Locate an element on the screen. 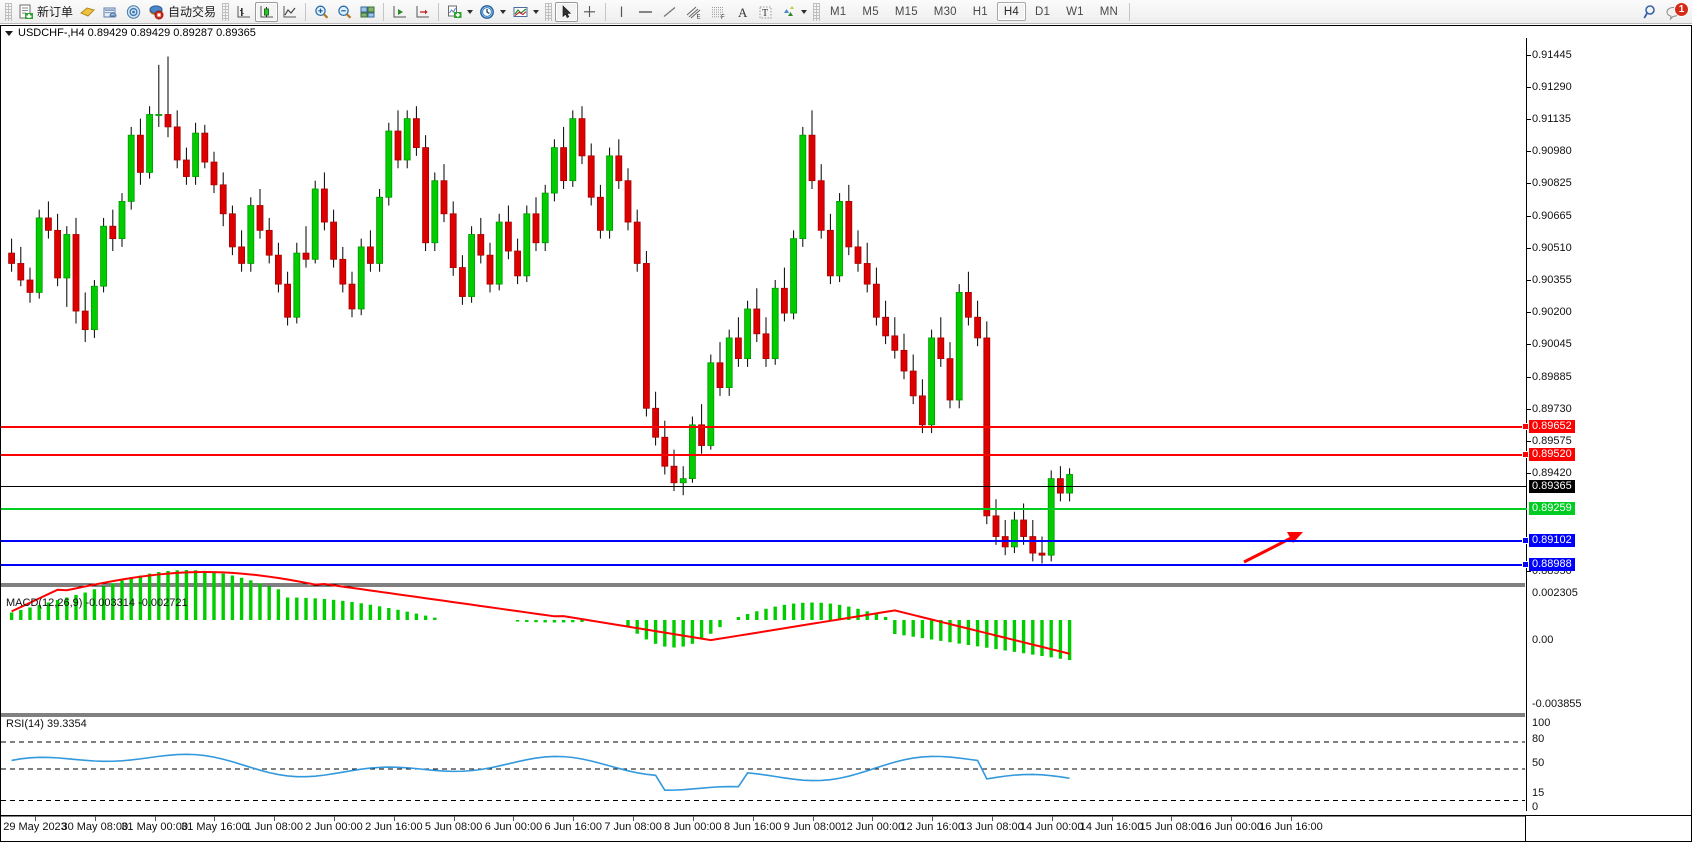 The width and height of the screenshot is (1692, 842). notification-button: 1 is located at coordinates (1677, 11).